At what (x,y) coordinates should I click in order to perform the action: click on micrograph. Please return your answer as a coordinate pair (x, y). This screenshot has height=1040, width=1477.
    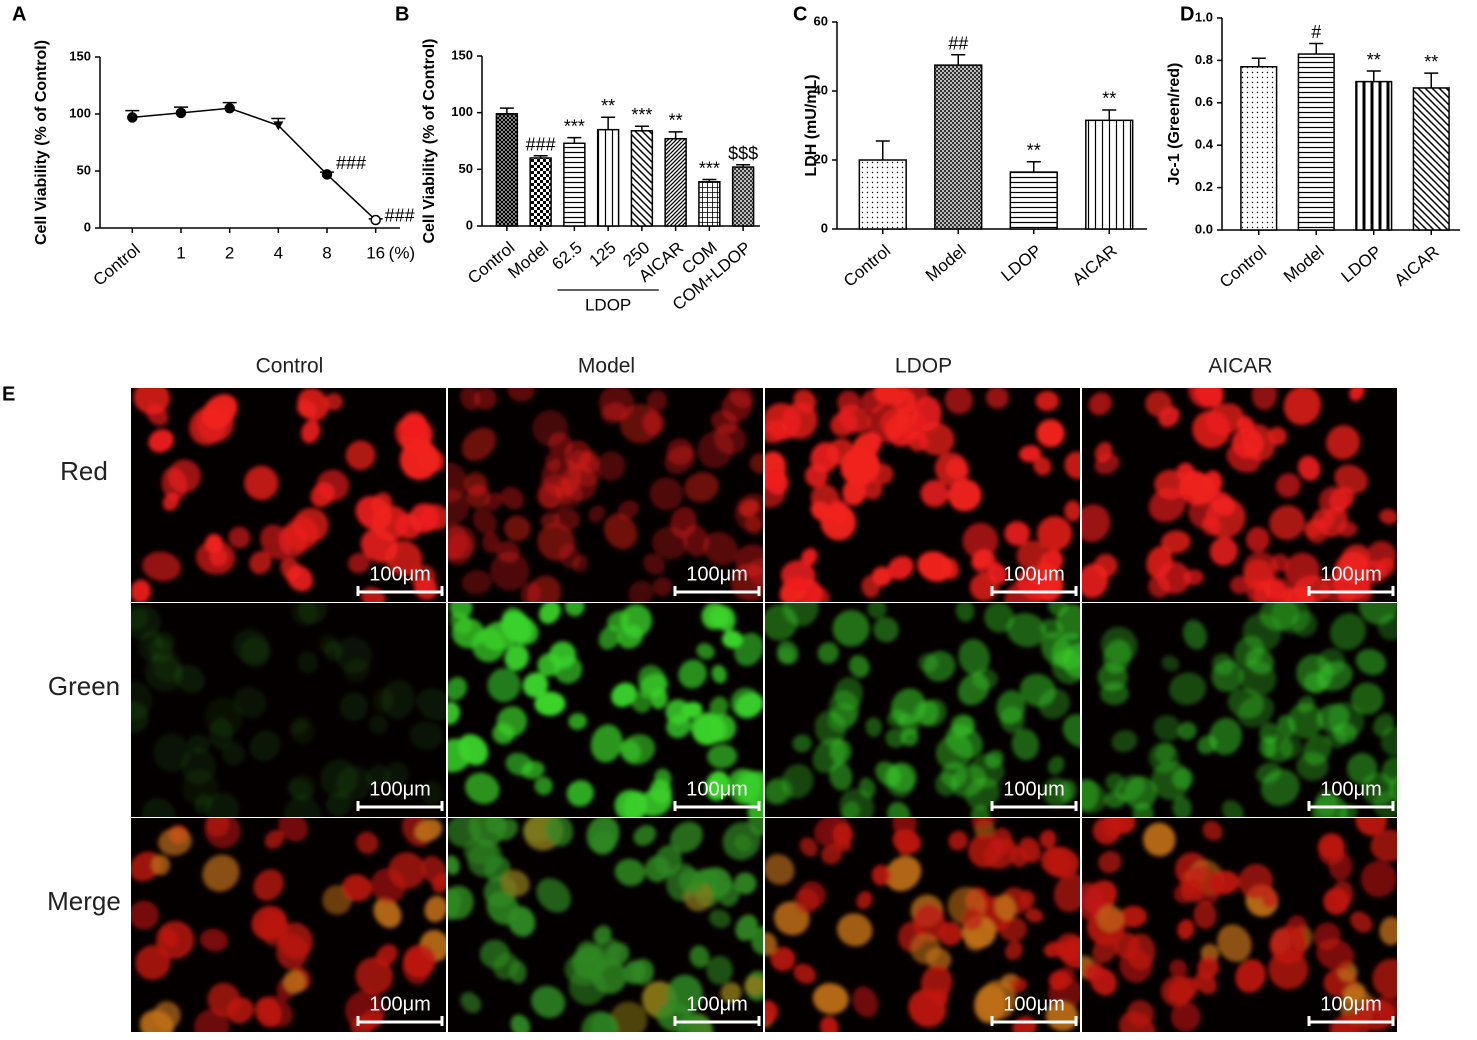
    Looking at the image, I should click on (922, 710).